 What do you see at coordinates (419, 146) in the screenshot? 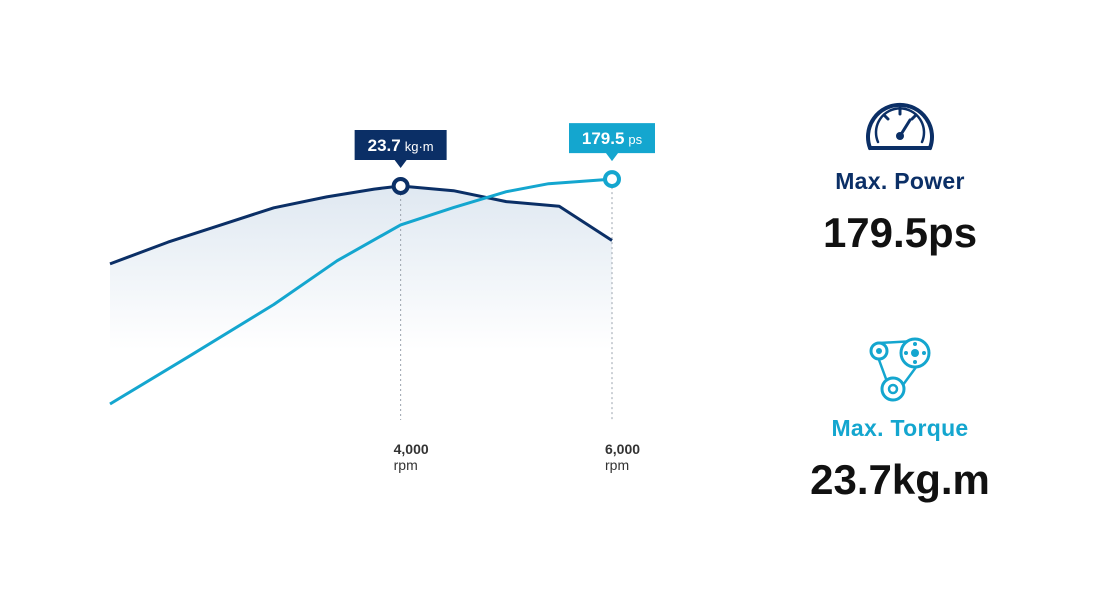
I see `torque-peak-unit: kg·m` at bounding box center [419, 146].